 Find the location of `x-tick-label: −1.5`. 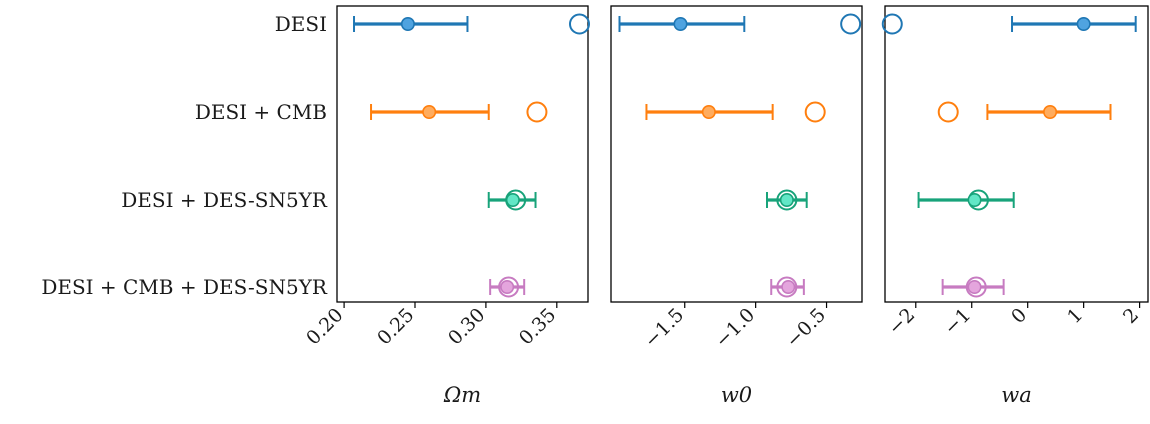

x-tick-label: −1.5 is located at coordinates (664, 328).